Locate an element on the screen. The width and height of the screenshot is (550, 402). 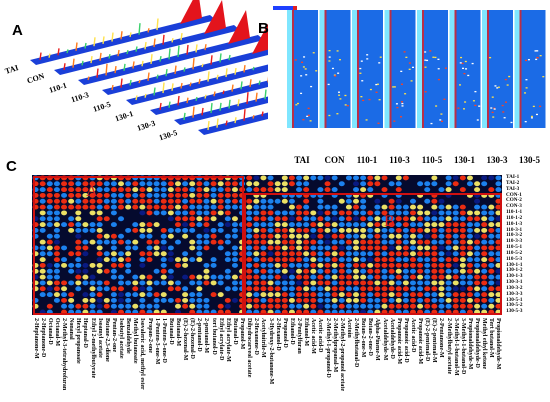
compound-label: Ethanol-M is located at coordinates (306, 332).